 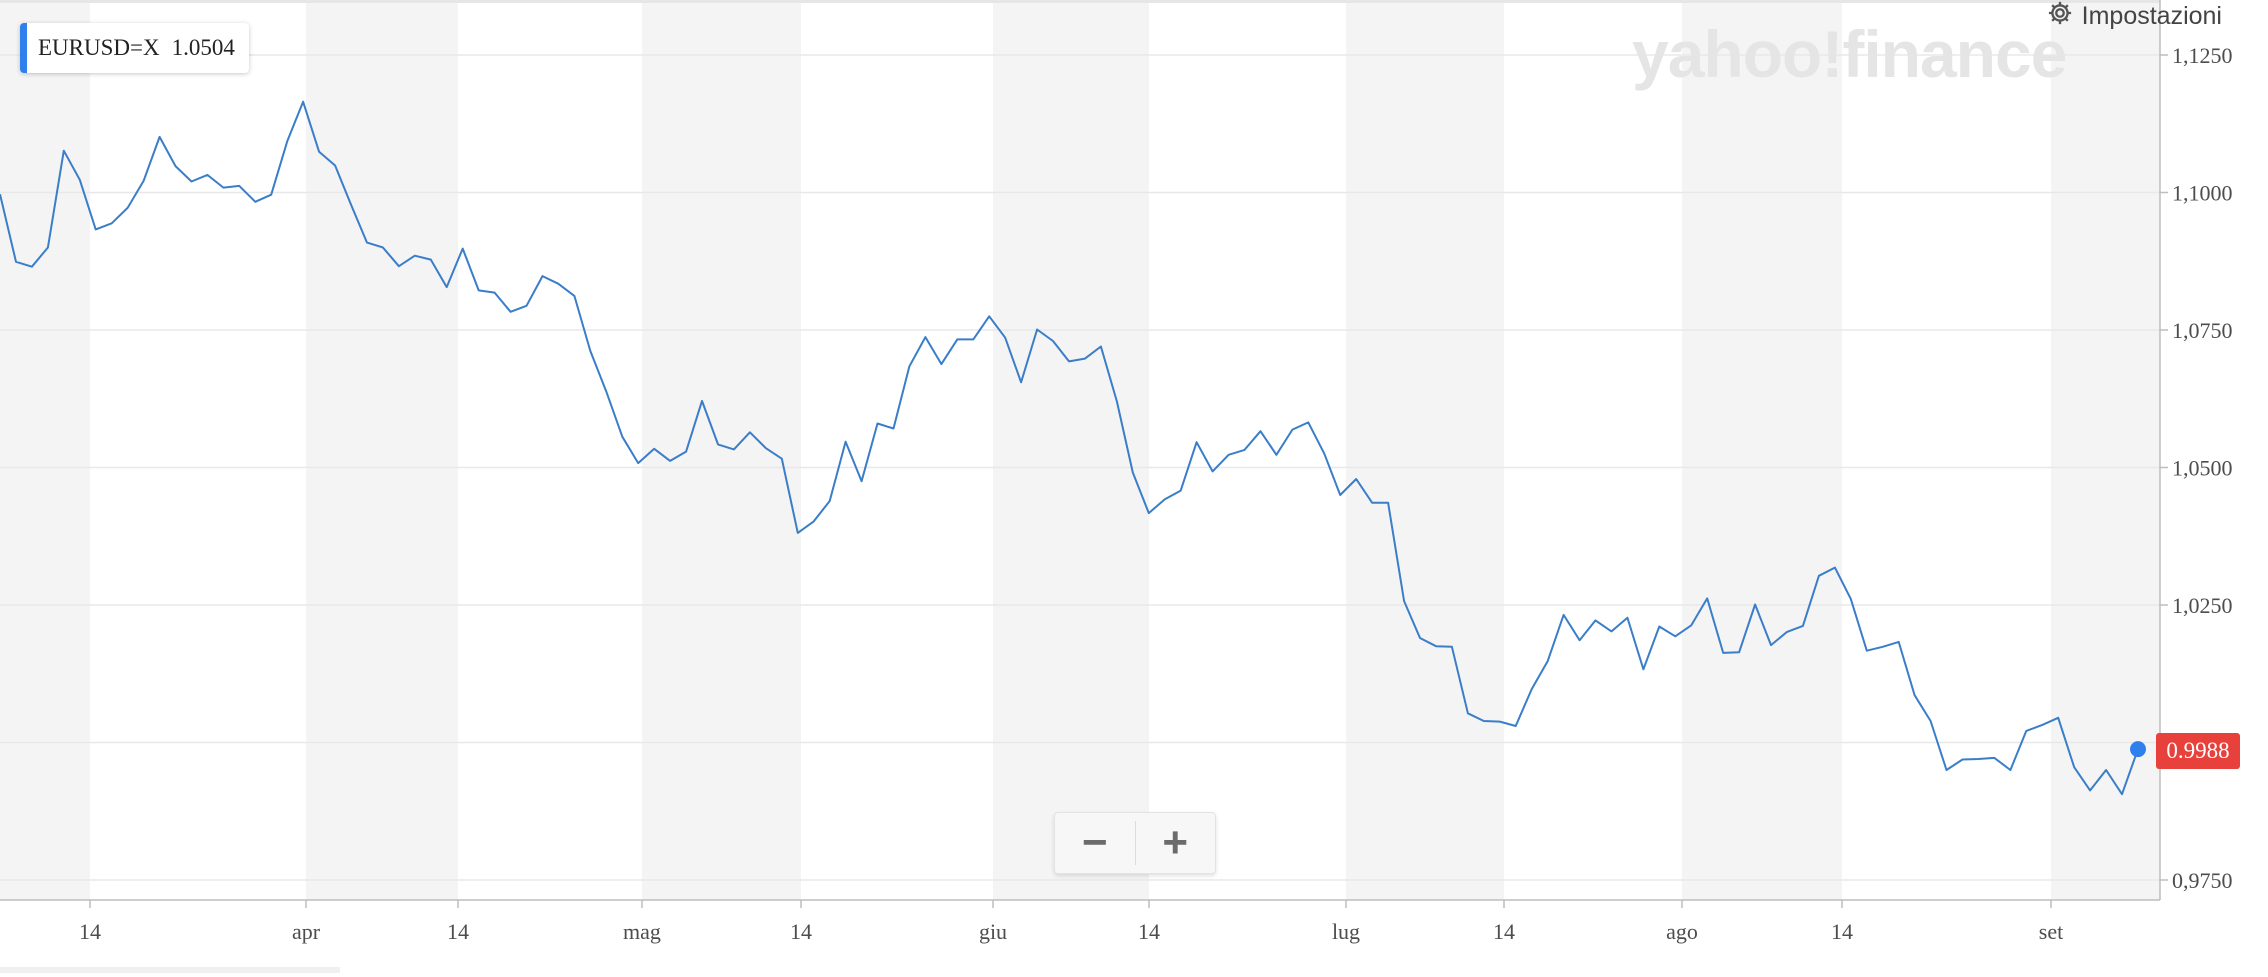 What do you see at coordinates (1175, 842) in the screenshot?
I see `zoom-in-button: +` at bounding box center [1175, 842].